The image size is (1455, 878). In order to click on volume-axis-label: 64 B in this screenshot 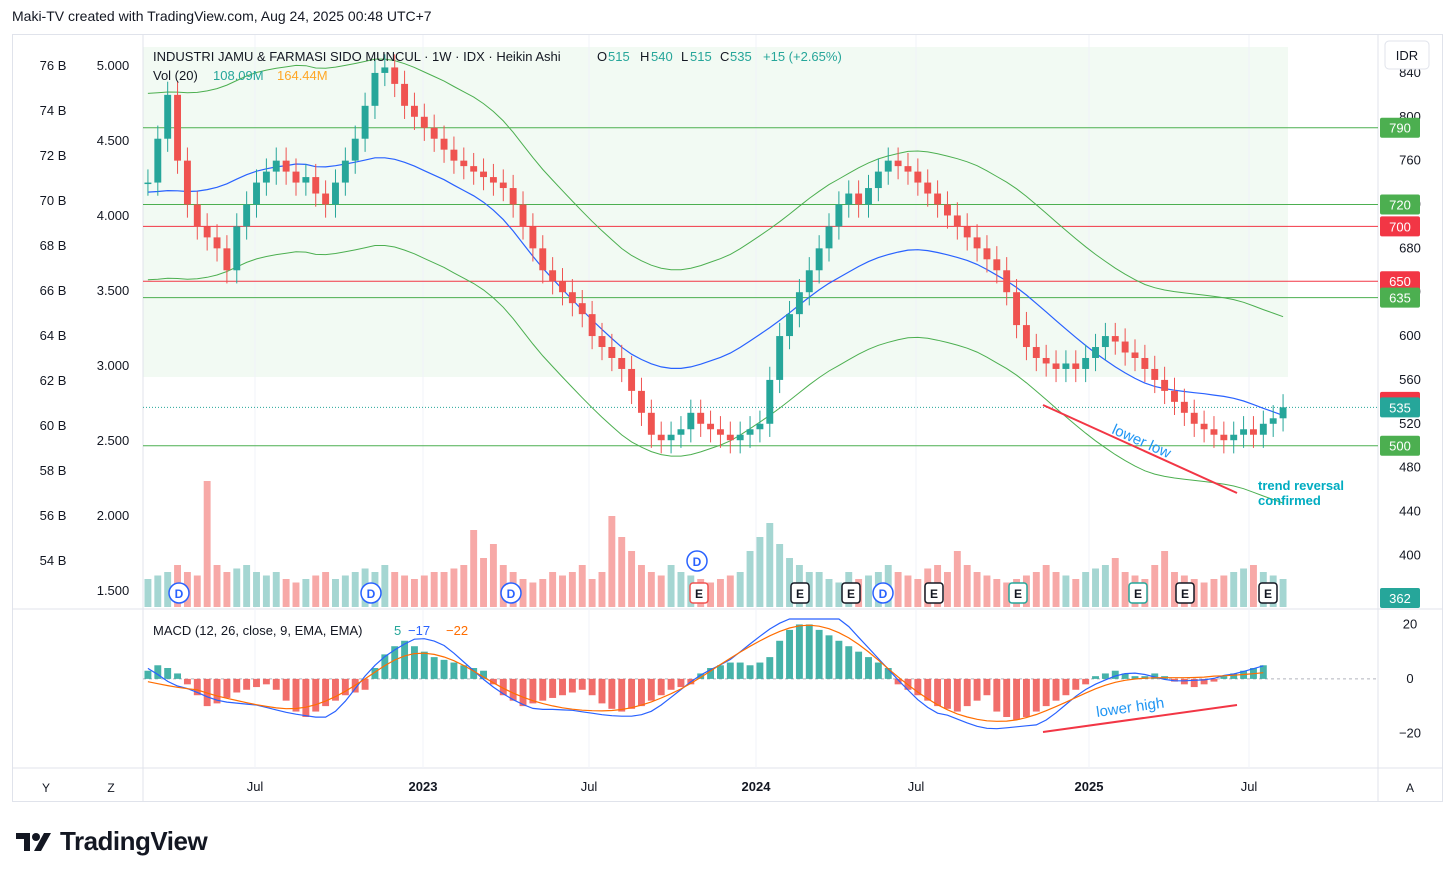, I will do `click(53, 335)`.